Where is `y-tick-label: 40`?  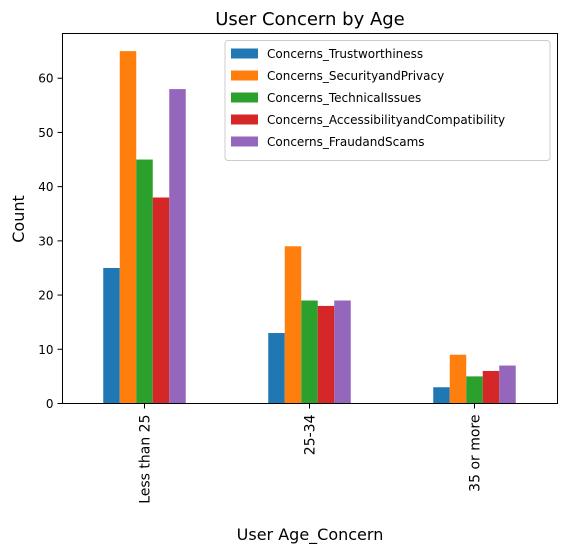
y-tick-label: 40 is located at coordinates (45, 187).